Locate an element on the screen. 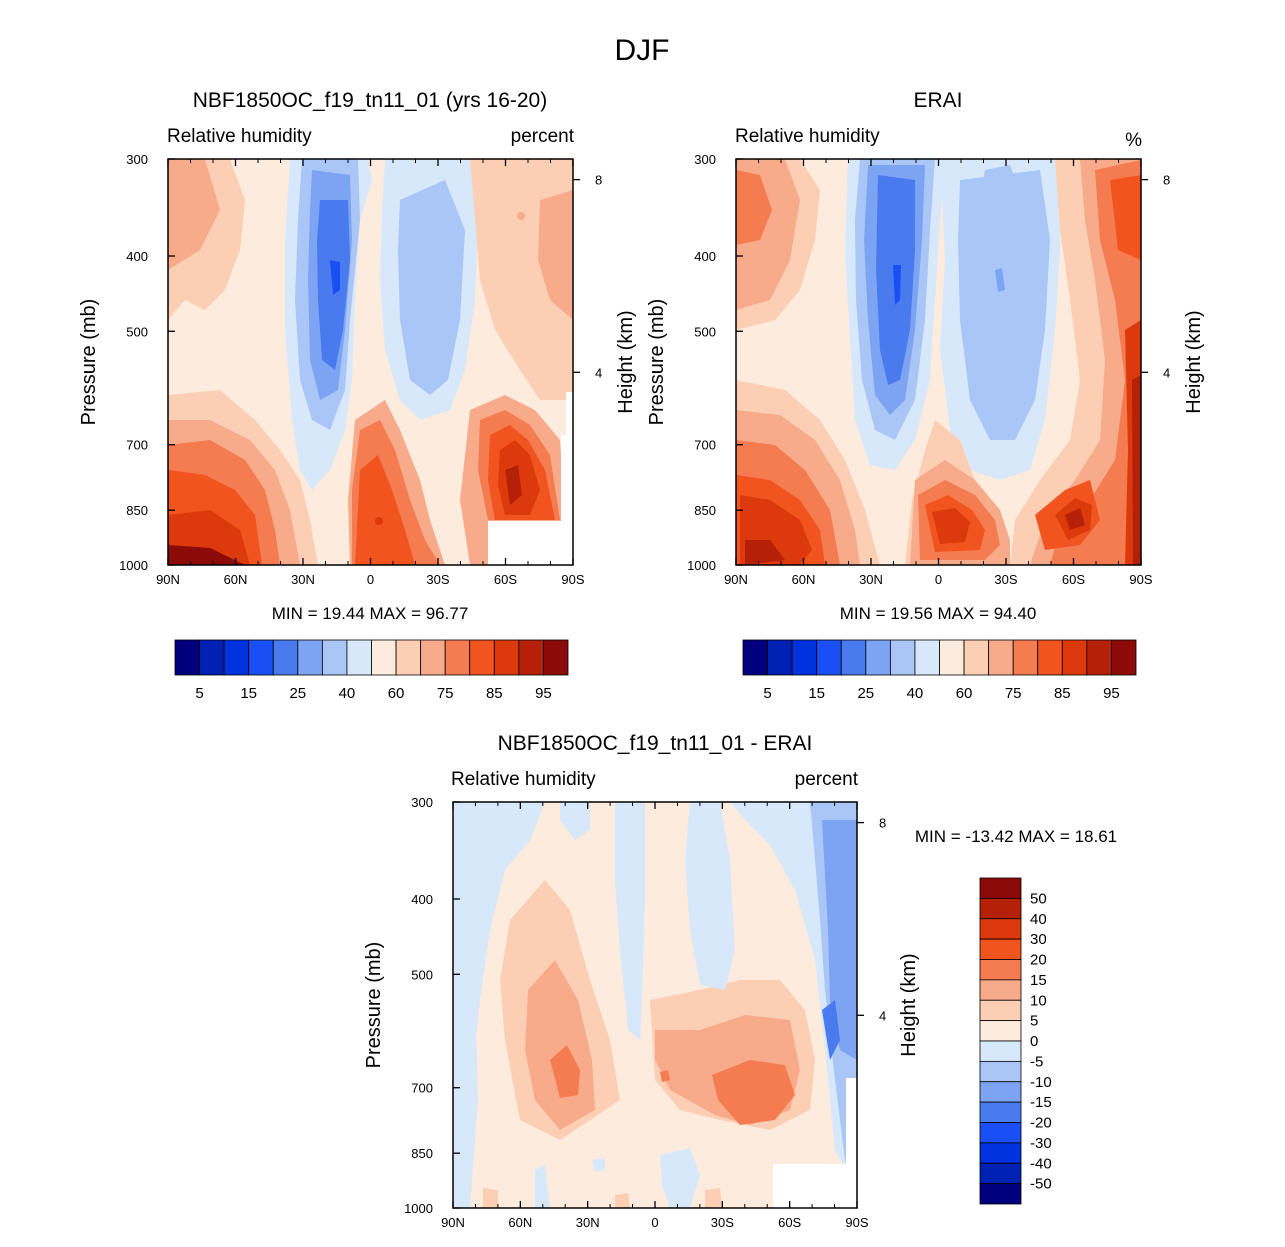  minmax-text: MIN = -13.42 MAX = 18.61 is located at coordinates (1016, 836).